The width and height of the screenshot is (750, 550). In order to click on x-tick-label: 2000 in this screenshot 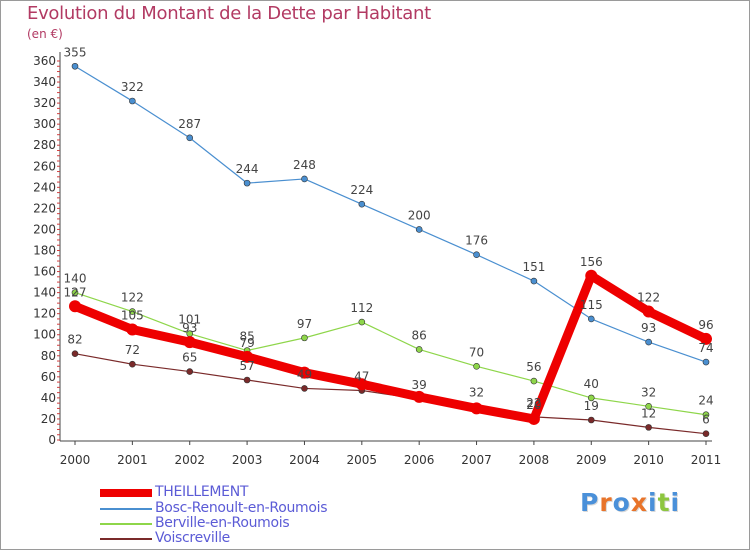, I will do `click(75, 460)`.